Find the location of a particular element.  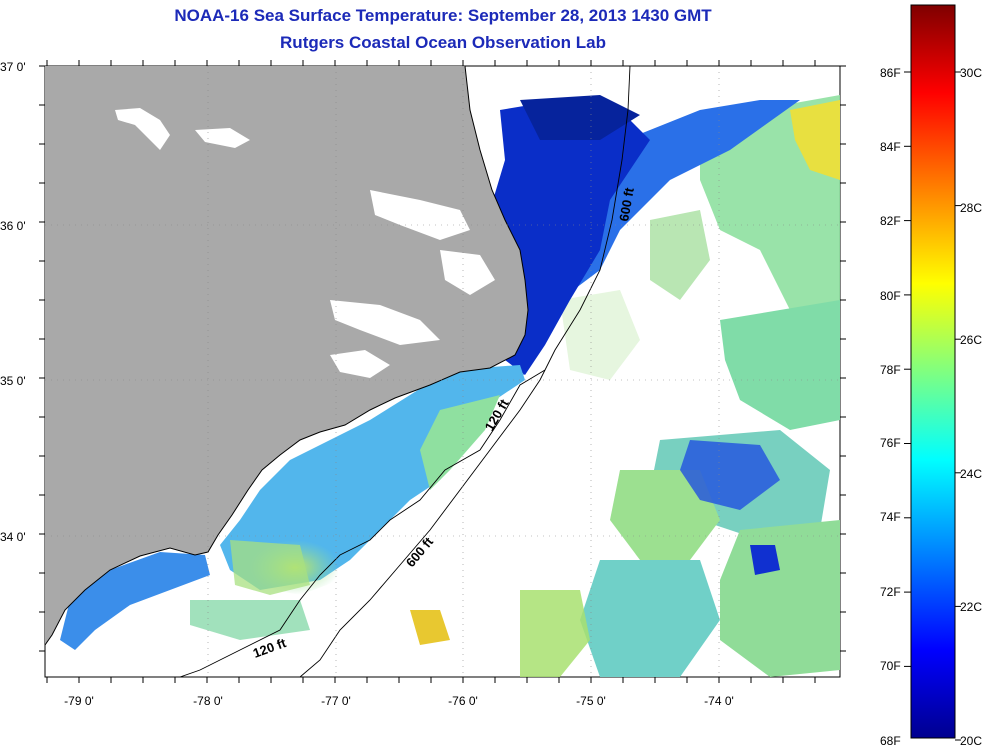

cb-c-label: 30C is located at coordinates (971, 73).